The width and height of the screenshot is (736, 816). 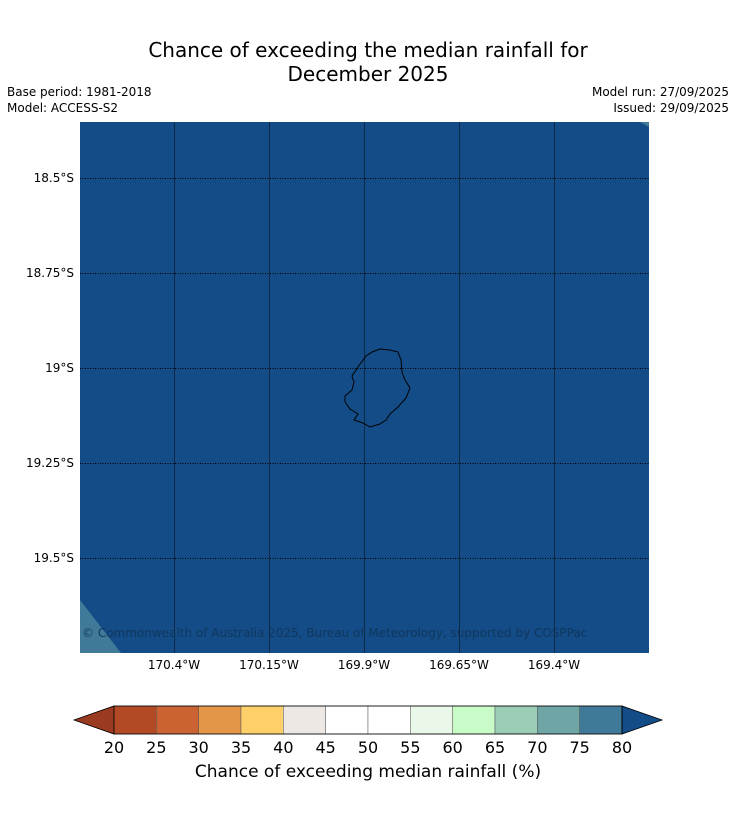 I want to click on colorbar-tick-65: 65, so click(x=495, y=747).